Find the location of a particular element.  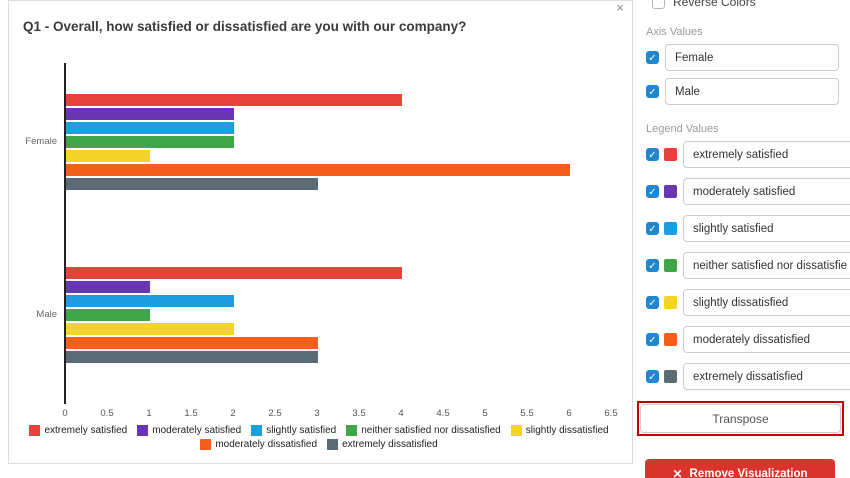

legend-label: neither satisfied nor dissatisfied is located at coordinates (431, 430).